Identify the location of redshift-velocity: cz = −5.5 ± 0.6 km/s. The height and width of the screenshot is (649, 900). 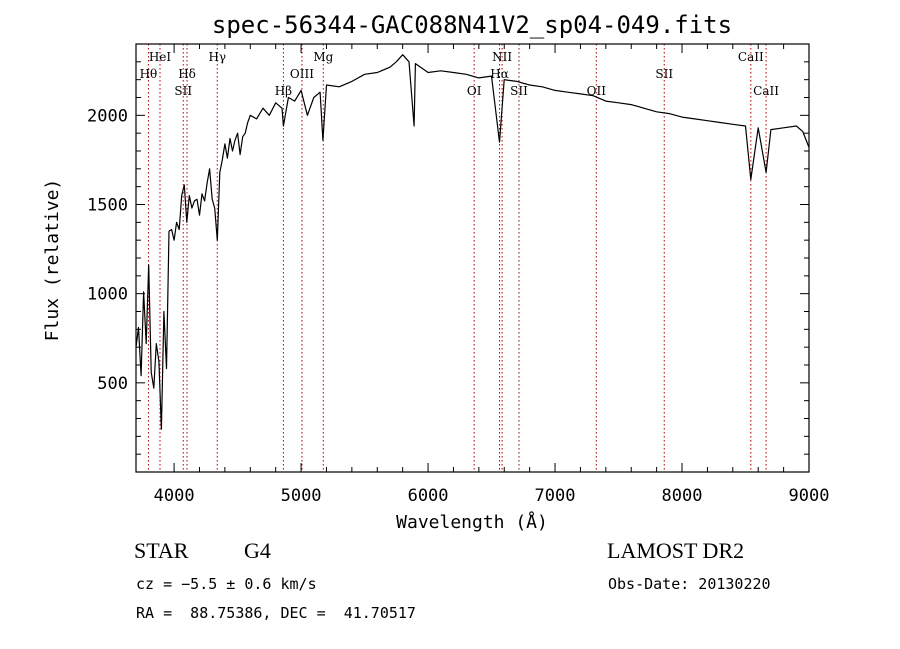
(226, 584).